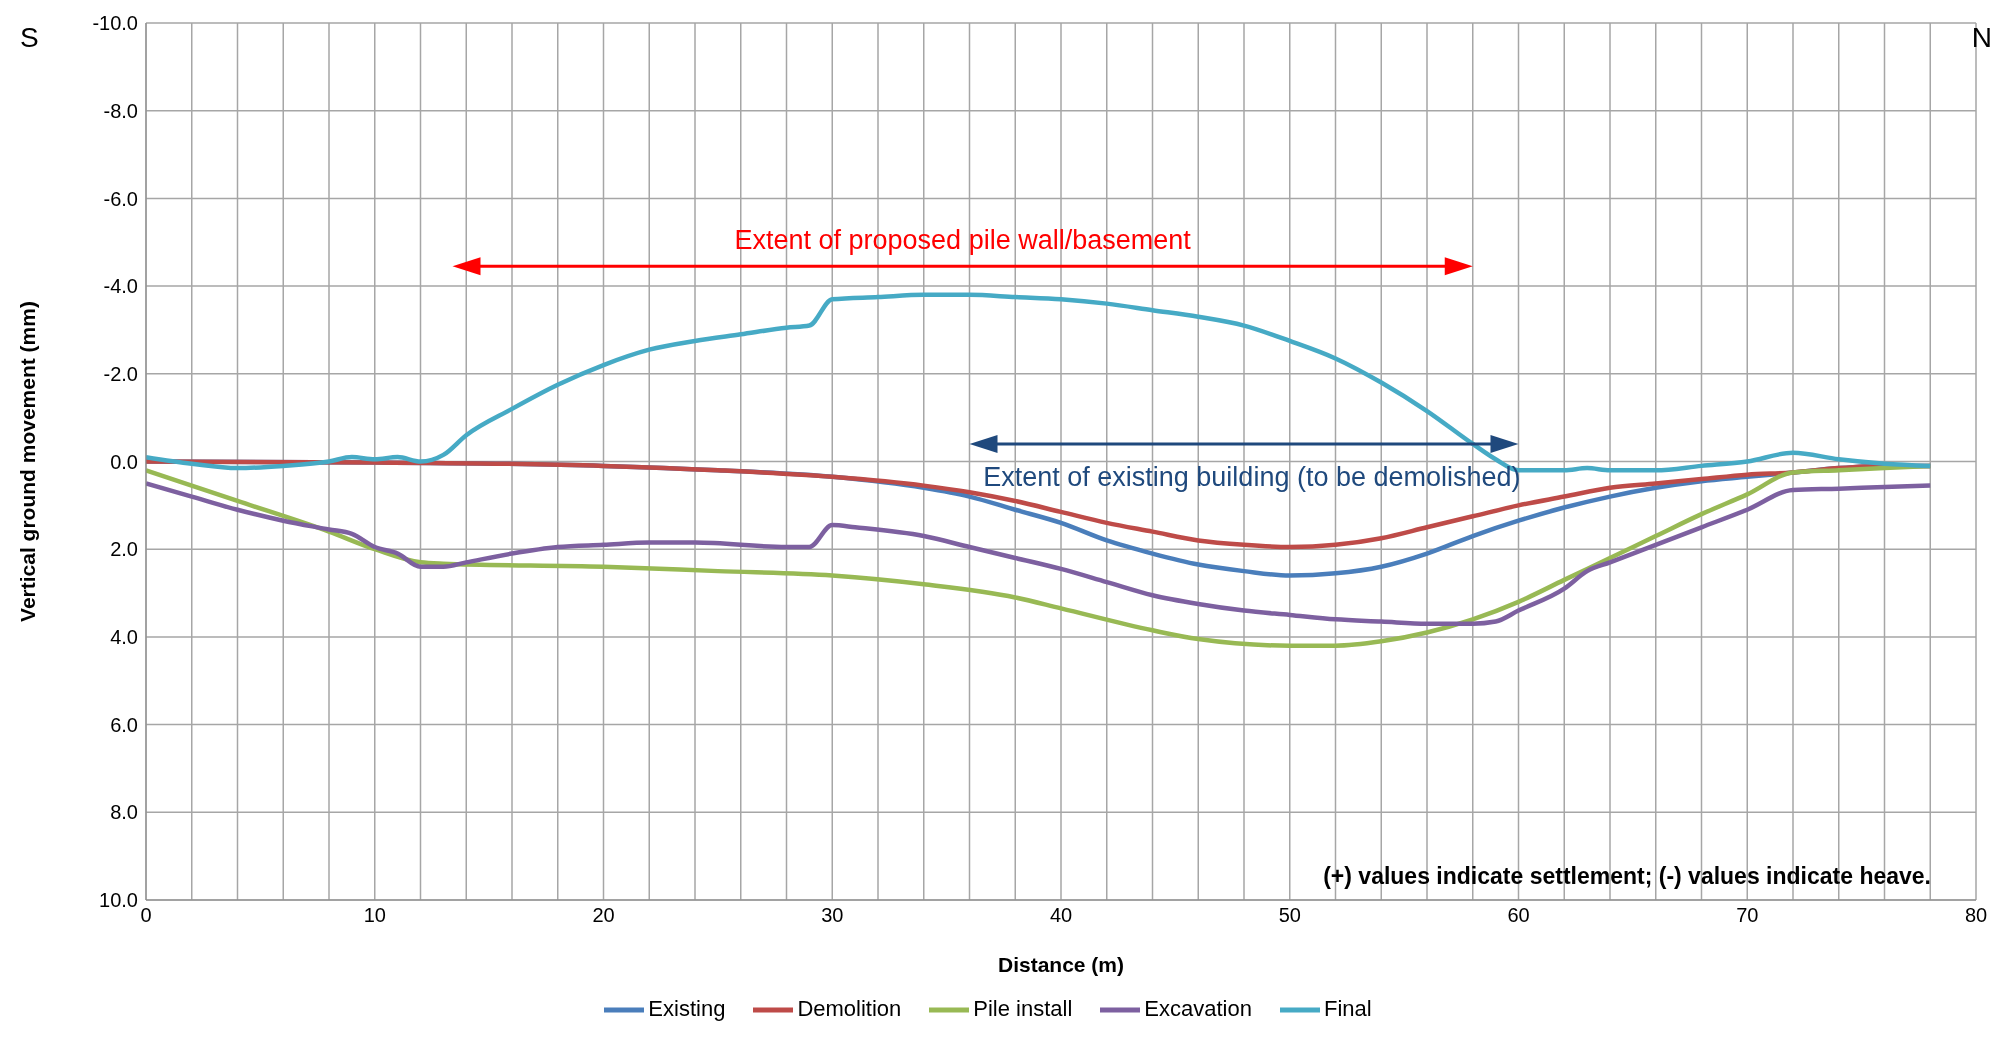  I want to click on x-tick-label: 50, so click(1289, 915).